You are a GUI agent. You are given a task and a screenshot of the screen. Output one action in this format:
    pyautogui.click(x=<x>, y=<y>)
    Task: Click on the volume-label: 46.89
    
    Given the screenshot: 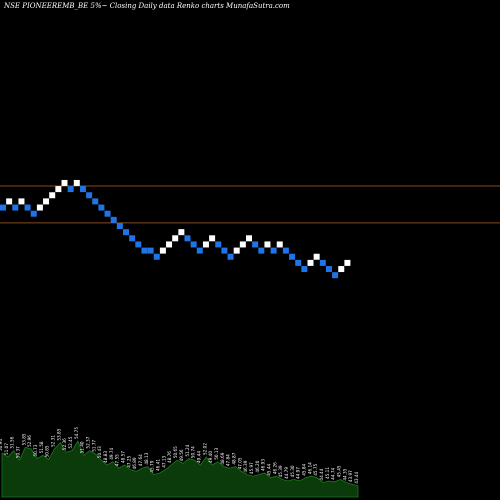 What is the action you would take?
    pyautogui.click(x=134, y=463)
    